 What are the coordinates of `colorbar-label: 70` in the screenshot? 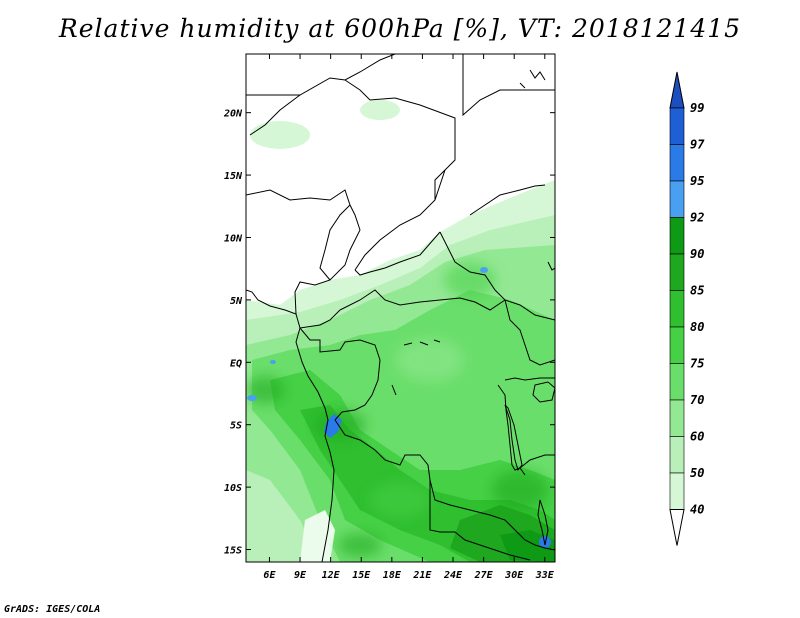 It's located at (697, 400).